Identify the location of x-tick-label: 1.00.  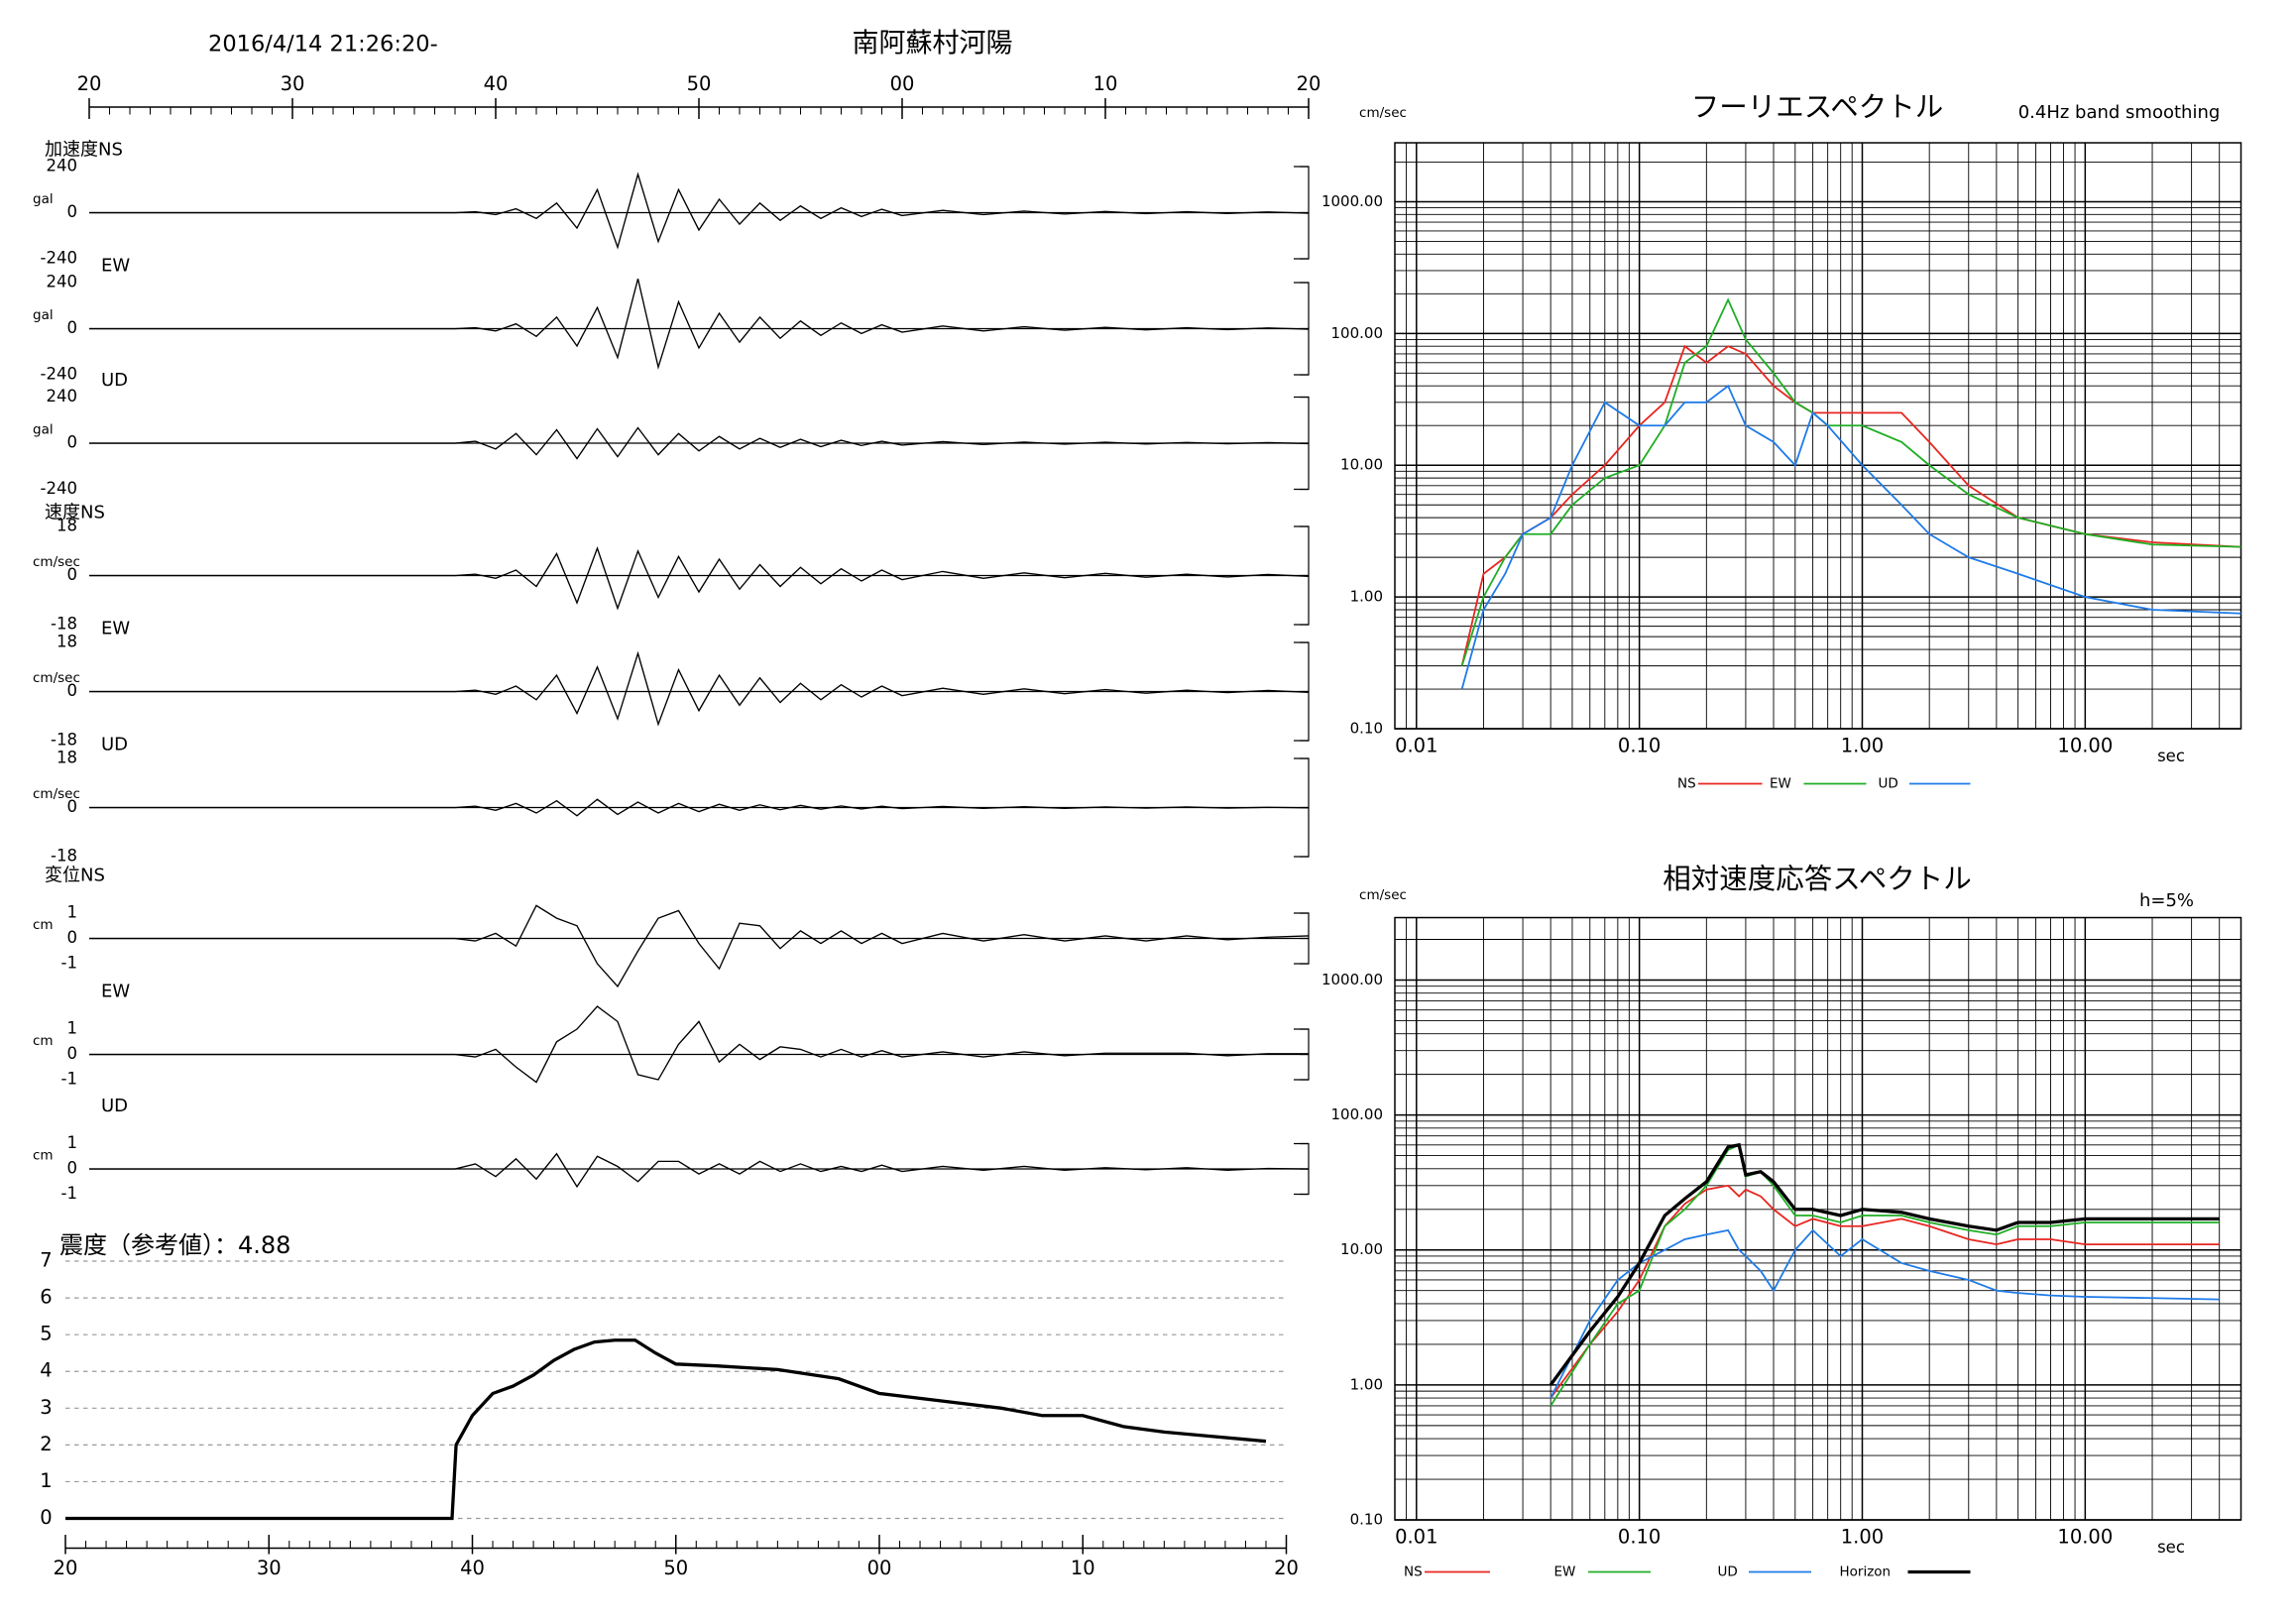
(1863, 746).